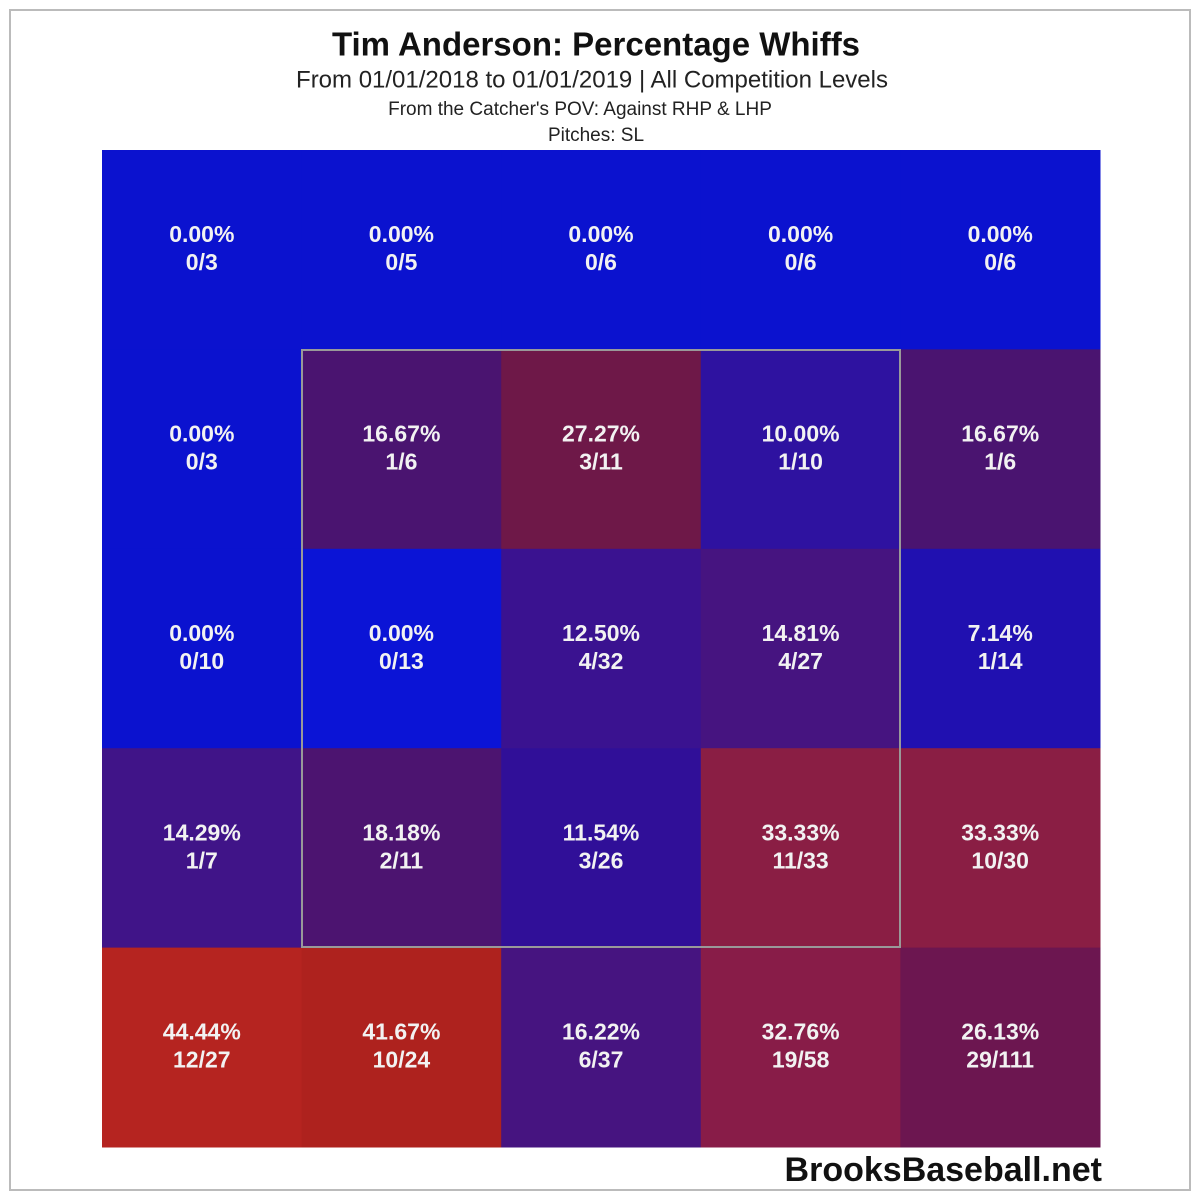 The height and width of the screenshot is (1200, 1200). Describe the element at coordinates (601, 860) in the screenshot. I see `cell-count-label: 3/26` at that location.